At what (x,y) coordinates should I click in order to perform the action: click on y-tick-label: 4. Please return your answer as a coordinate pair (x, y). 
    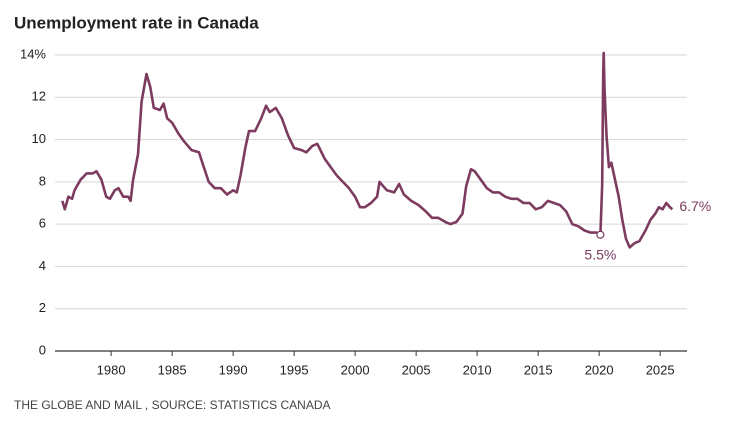
    Looking at the image, I should click on (42, 265).